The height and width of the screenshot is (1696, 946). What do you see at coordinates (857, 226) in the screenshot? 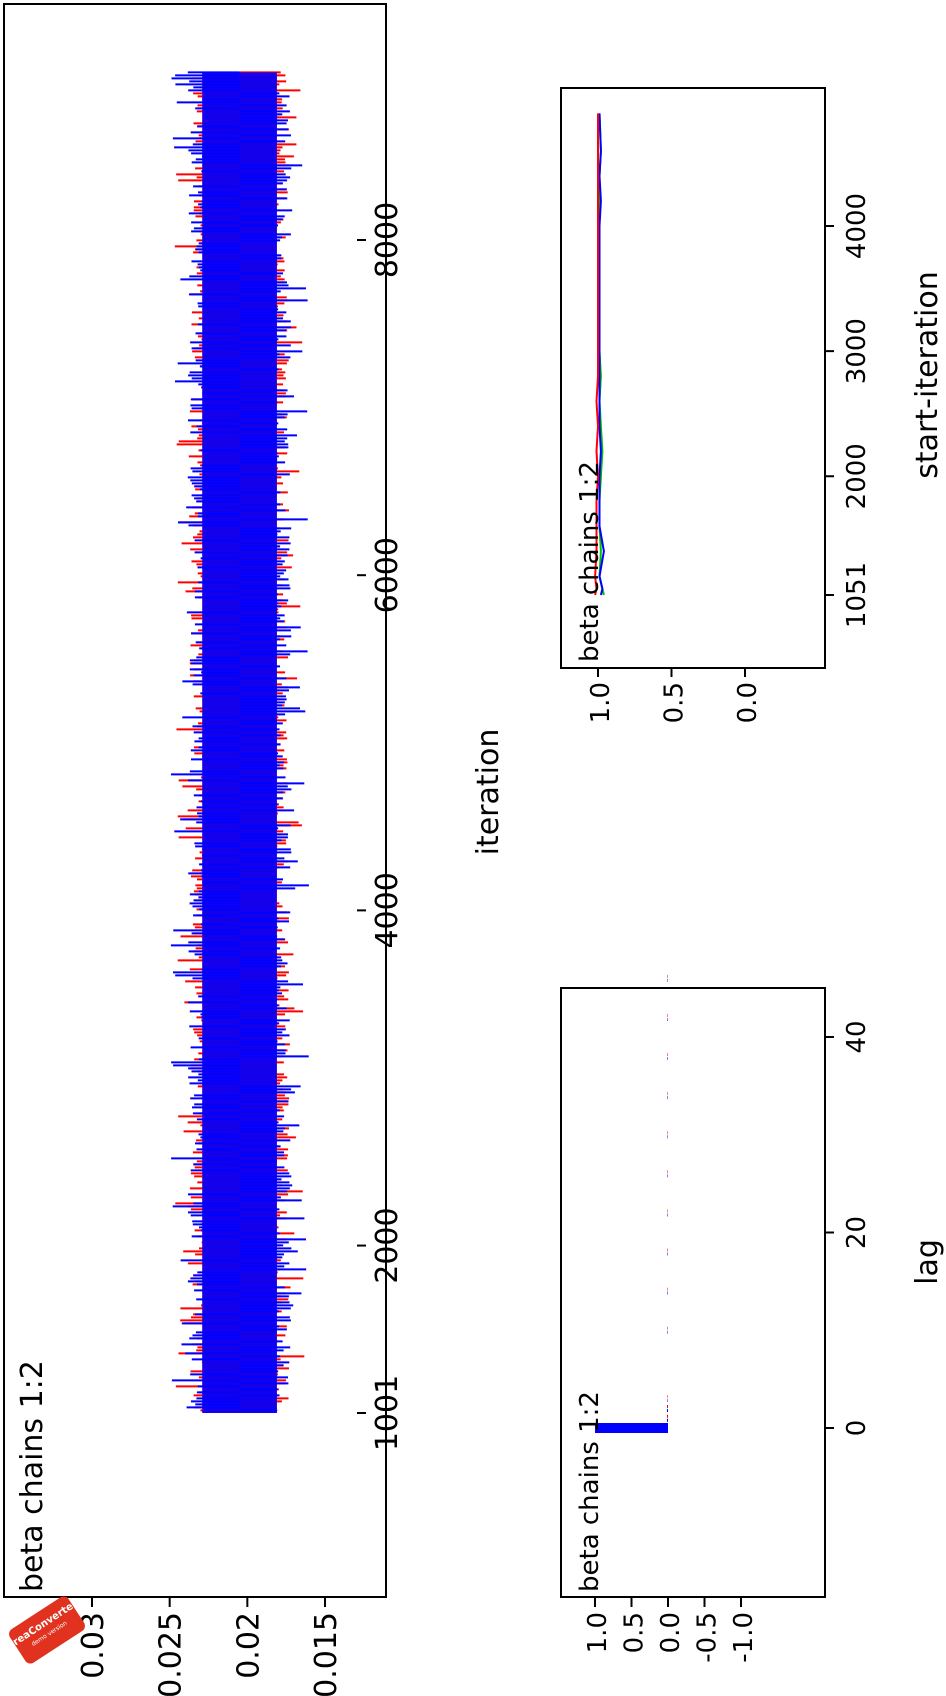
I see `x-tick-label-3: 4000` at bounding box center [857, 226].